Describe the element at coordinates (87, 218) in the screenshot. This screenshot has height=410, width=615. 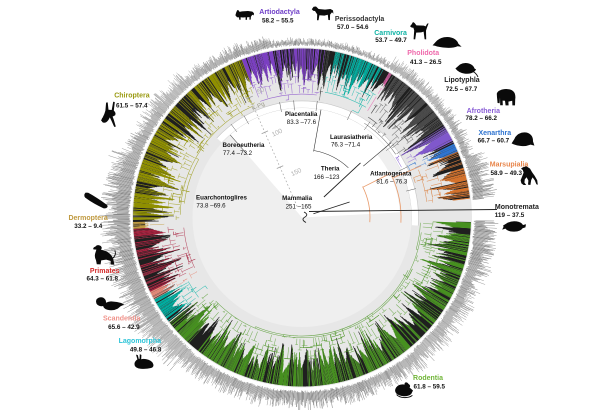
I see `svg-text: Dermoptera` at that location.